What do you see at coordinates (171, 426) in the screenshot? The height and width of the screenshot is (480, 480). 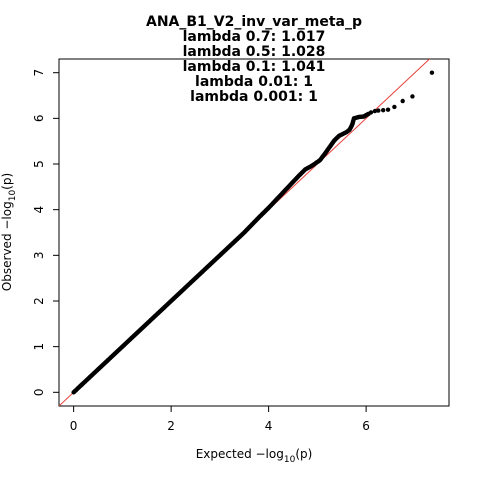 I see `x-tick-label: 2` at bounding box center [171, 426].